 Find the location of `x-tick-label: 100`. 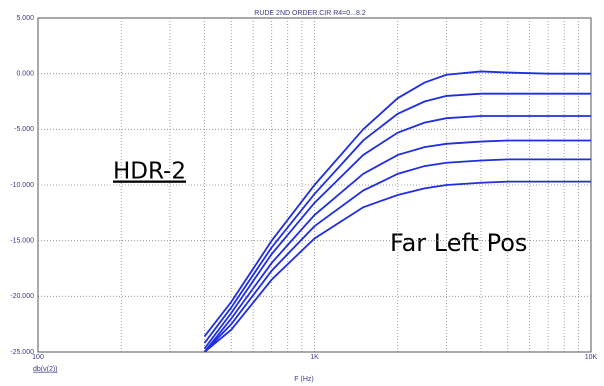

x-tick-label: 100 is located at coordinates (38, 357).